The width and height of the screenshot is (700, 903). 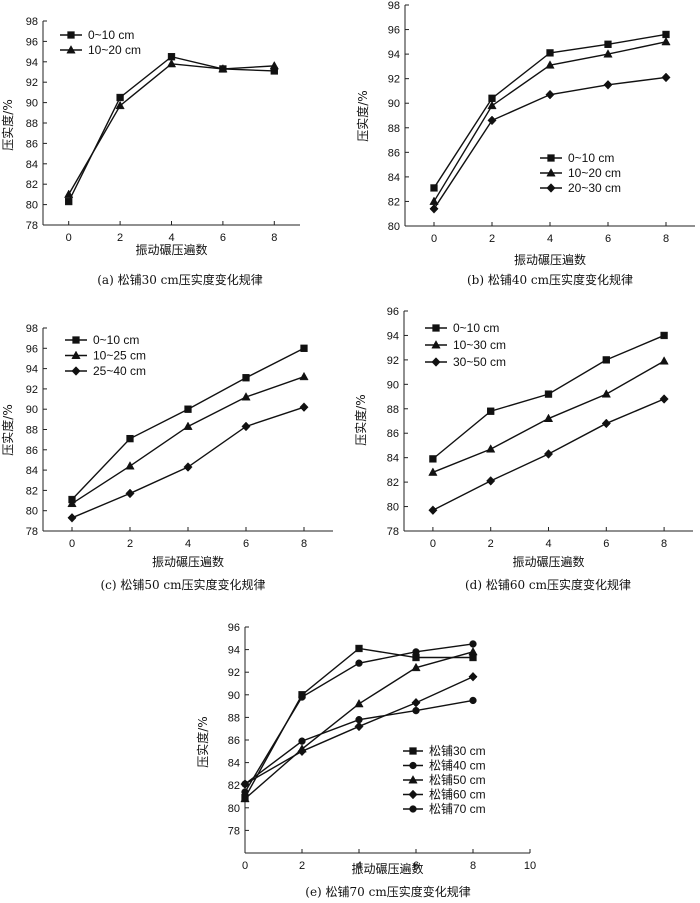 I want to click on legend-label: 松铺60 cm, so click(x=457, y=795).